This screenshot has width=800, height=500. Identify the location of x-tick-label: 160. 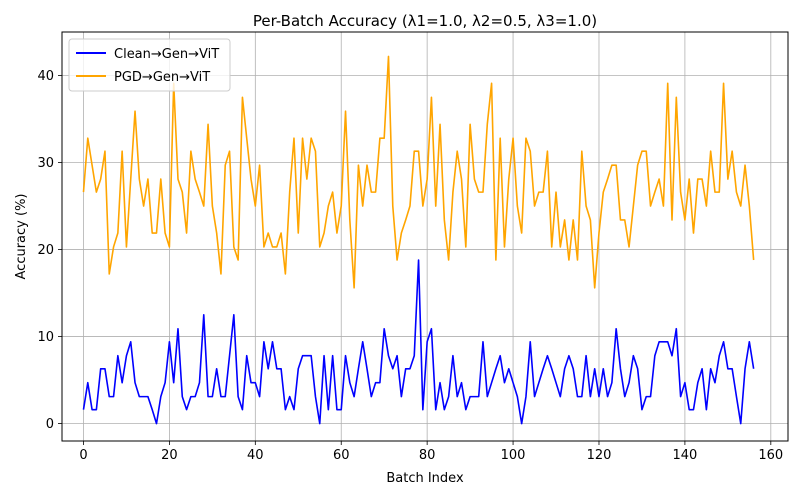
(770, 455).